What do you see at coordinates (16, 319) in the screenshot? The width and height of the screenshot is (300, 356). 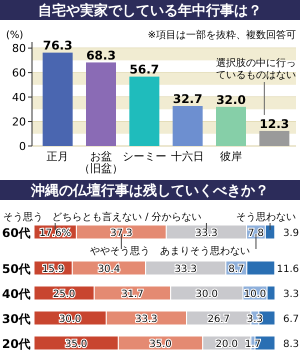 I see `y-tick-label: 30代` at bounding box center [16, 319].